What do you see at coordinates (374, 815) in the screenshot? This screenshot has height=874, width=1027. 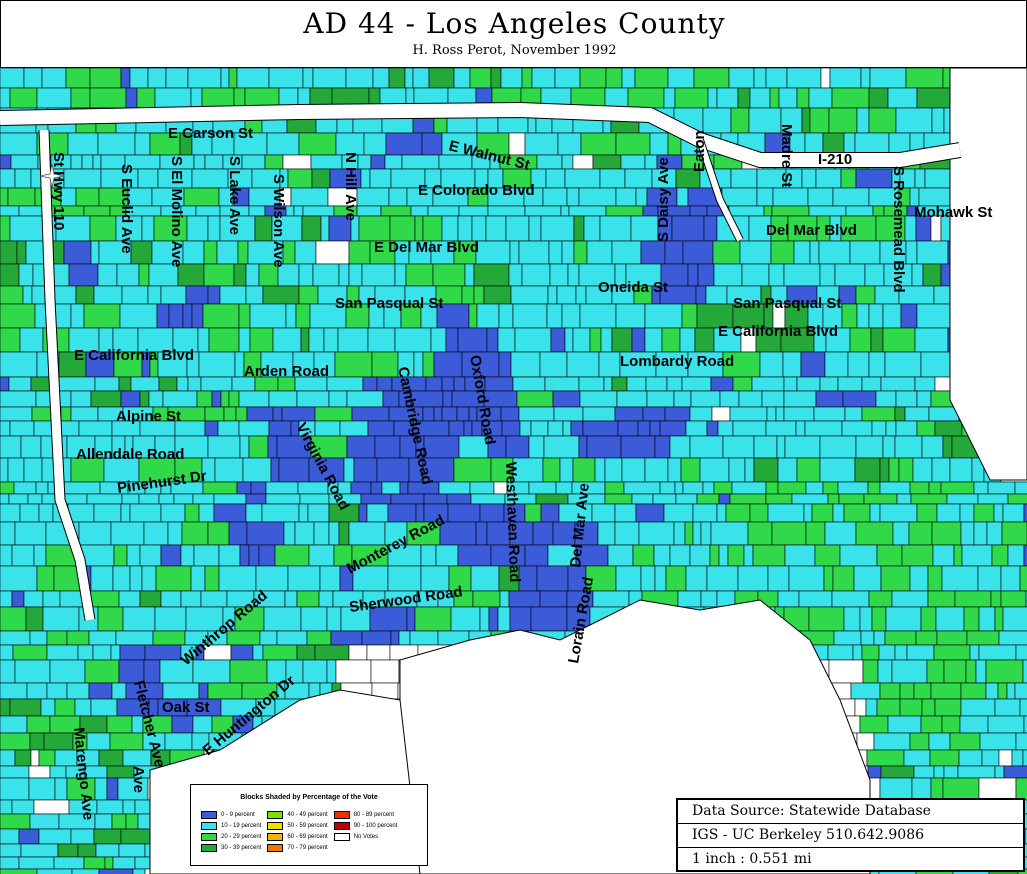 I see `legend-label: 80 - 89 percent` at bounding box center [374, 815].